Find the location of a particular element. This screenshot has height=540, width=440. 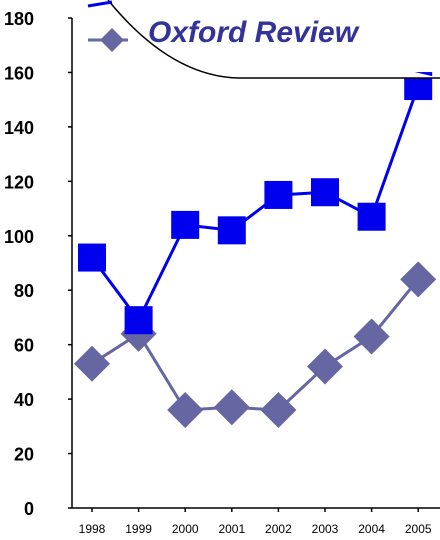

title-bubble is located at coordinates (273, 39).